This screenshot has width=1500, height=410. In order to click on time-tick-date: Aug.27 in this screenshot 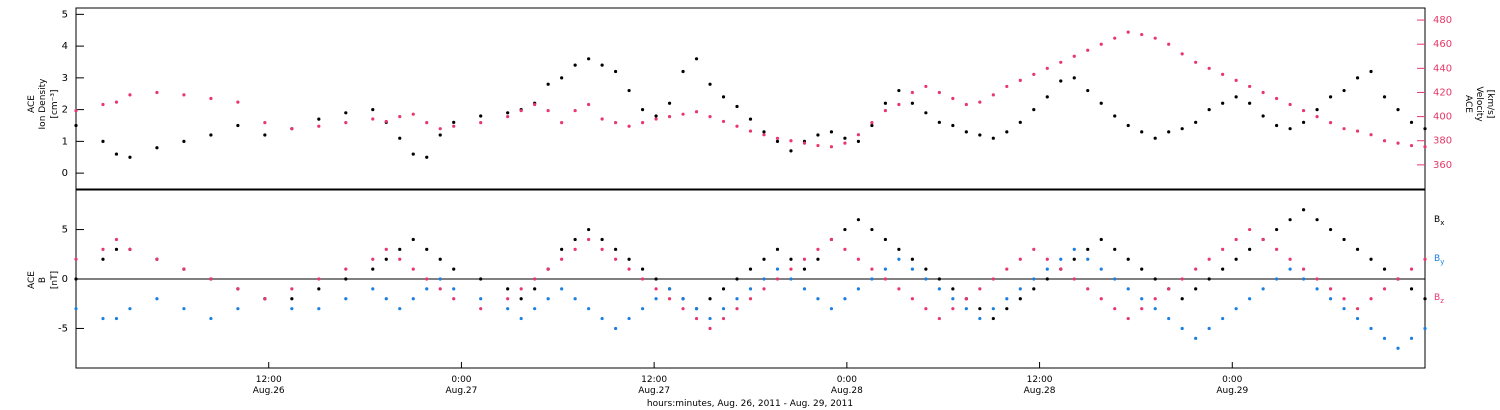, I will do `click(654, 391)`.